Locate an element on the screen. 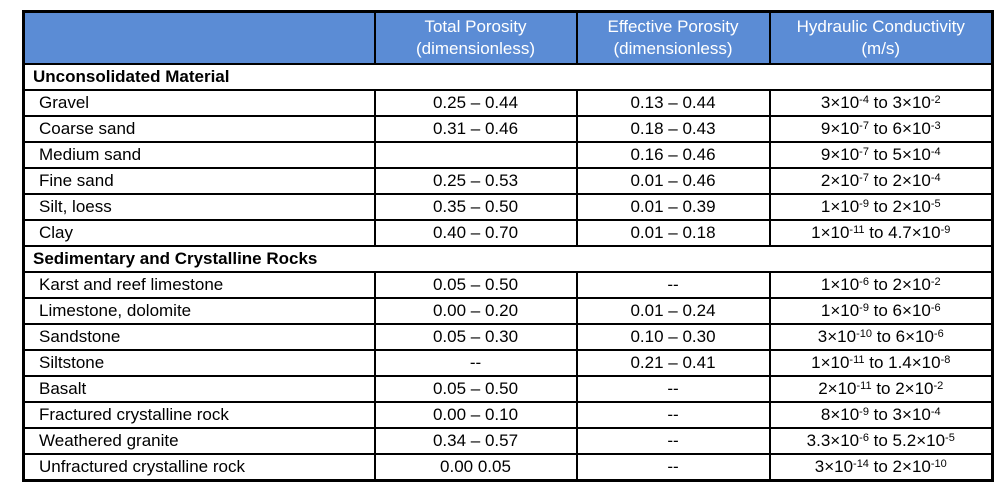  effective-porosity-cell: 0.01 – 0.24 is located at coordinates (673, 311).